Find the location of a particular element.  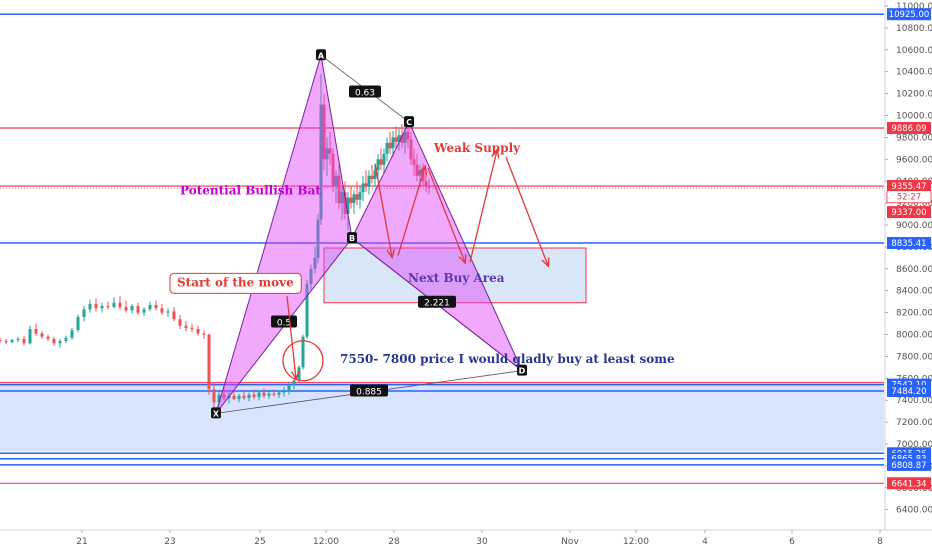

level-tag-text: 6808.87 is located at coordinates (908, 466).